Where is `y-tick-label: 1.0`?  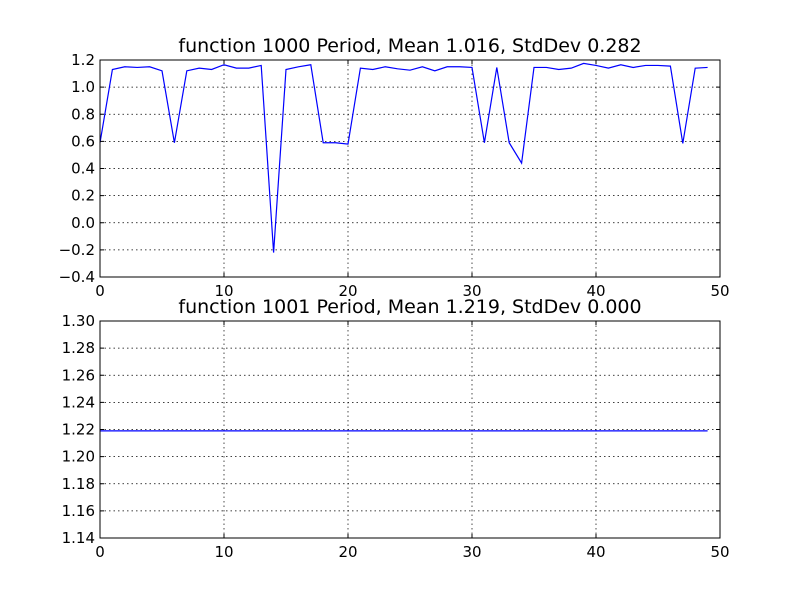
y-tick-label: 1.0 is located at coordinates (83, 87).